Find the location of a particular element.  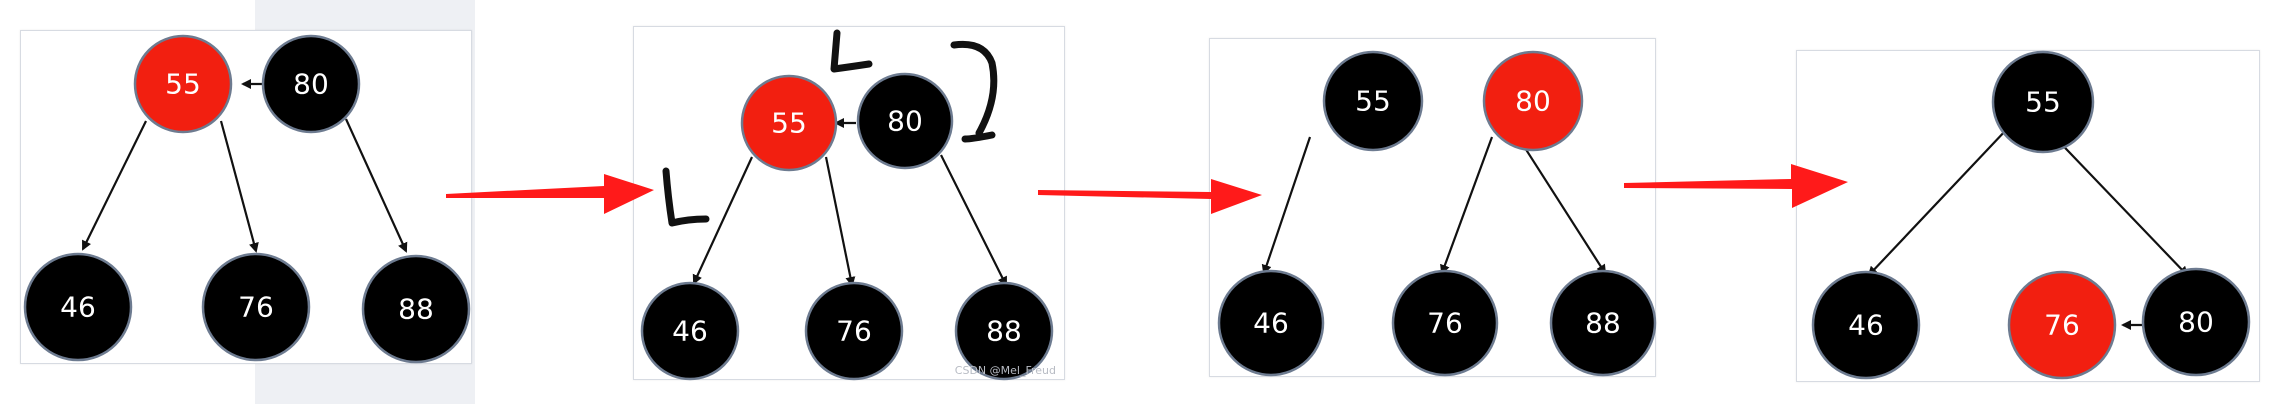

watermark: CSDN @Mel_Freud is located at coordinates (1005, 370).